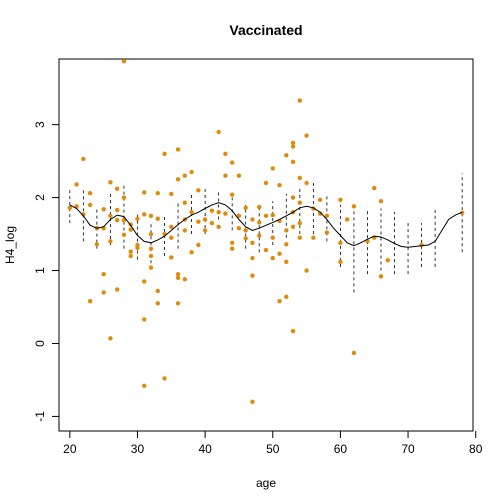  Describe the element at coordinates (341, 449) in the screenshot. I see `x-tick-label: 60` at that location.